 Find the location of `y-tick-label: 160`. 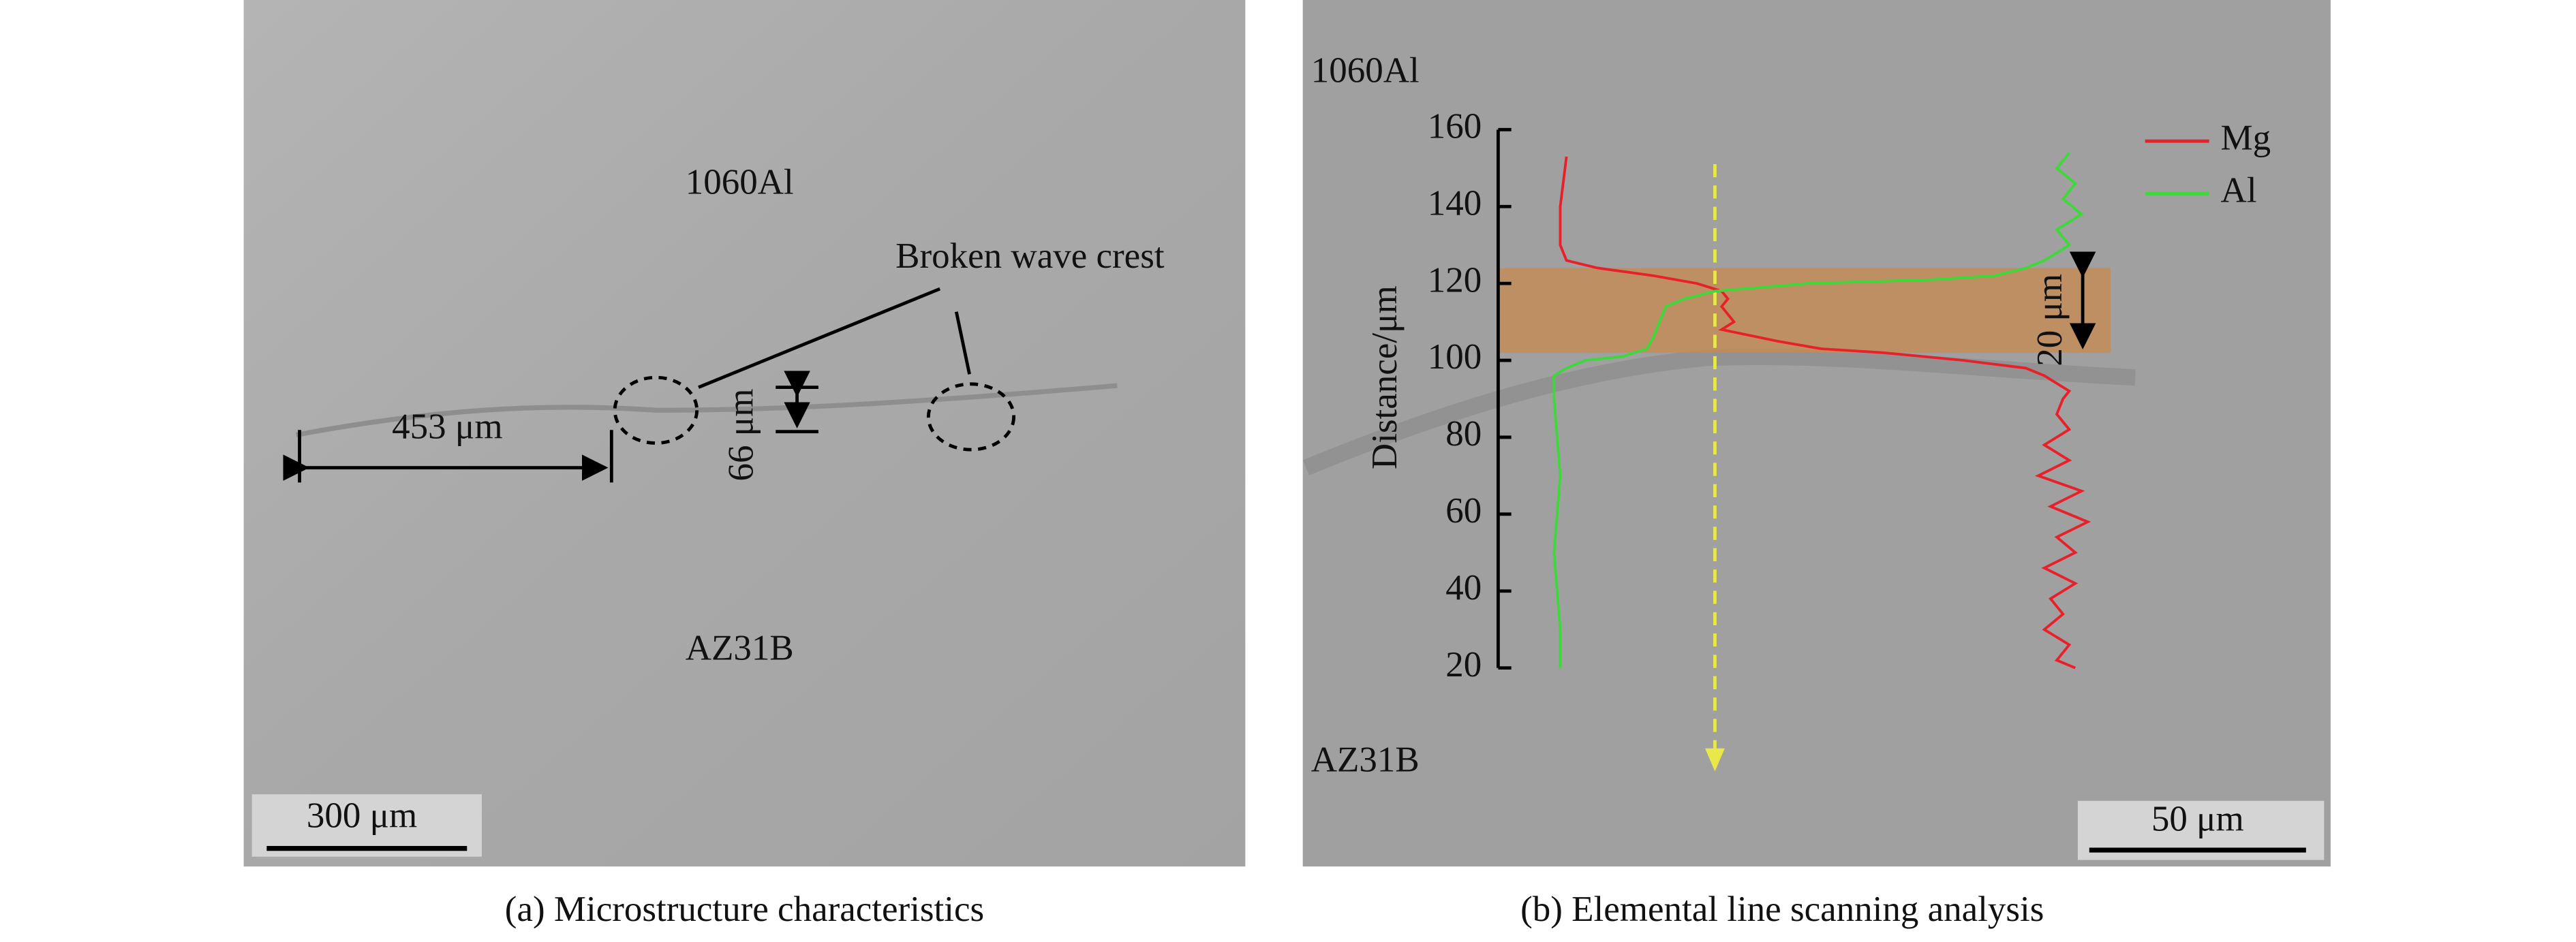

y-tick-label: 160 is located at coordinates (1455, 126).